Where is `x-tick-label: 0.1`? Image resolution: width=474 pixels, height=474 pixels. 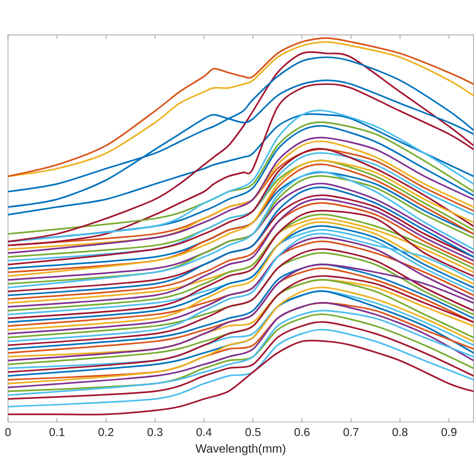
x-tick-label: 0.1 is located at coordinates (56, 432).